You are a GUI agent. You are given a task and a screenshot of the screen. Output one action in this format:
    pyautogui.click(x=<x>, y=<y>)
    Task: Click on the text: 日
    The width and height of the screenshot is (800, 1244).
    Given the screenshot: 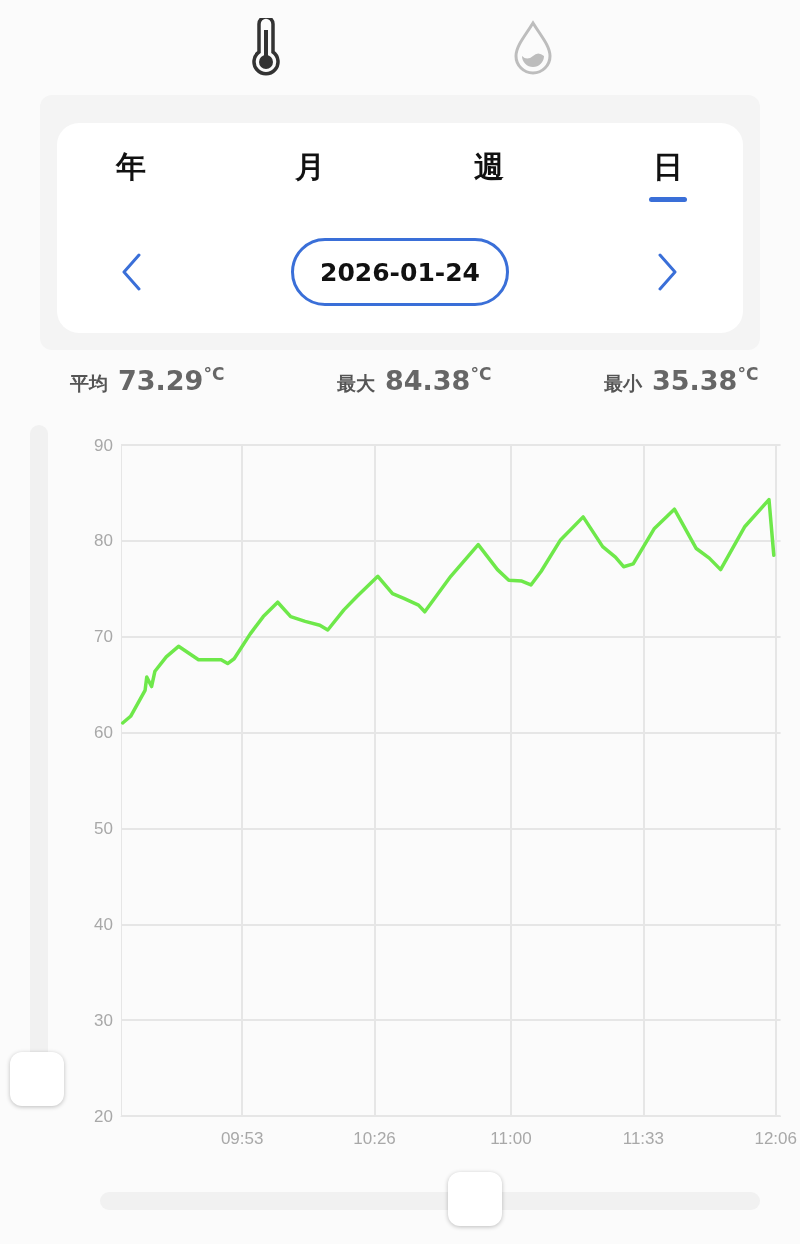 What is the action you would take?
    pyautogui.click(x=668, y=167)
    